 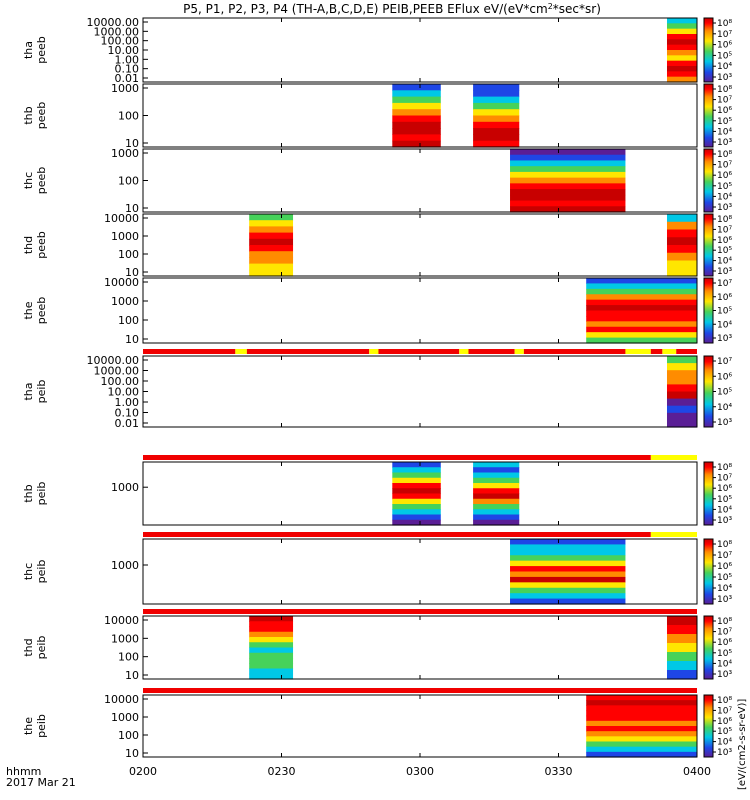 What do you see at coordinates (420, 647) in the screenshot?
I see `plot-area` at bounding box center [420, 647].